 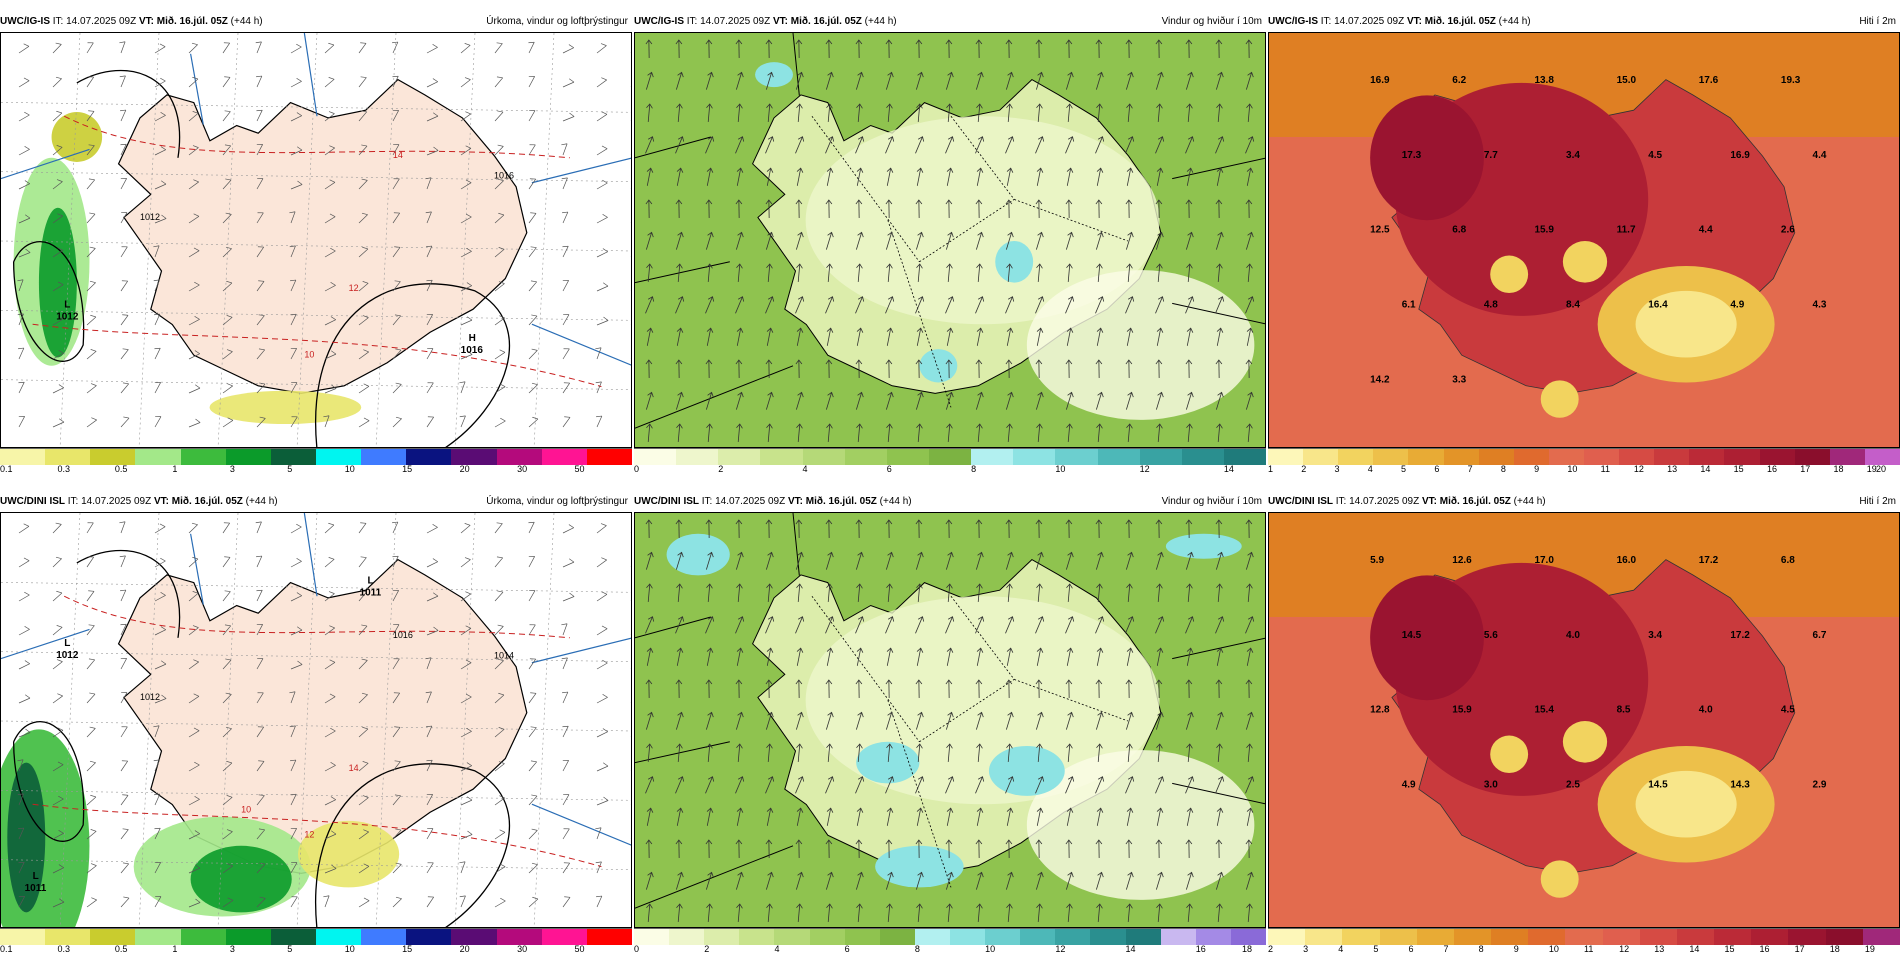 What do you see at coordinates (403, 635) in the screenshot?
I see `contour-label: 1016` at bounding box center [403, 635].